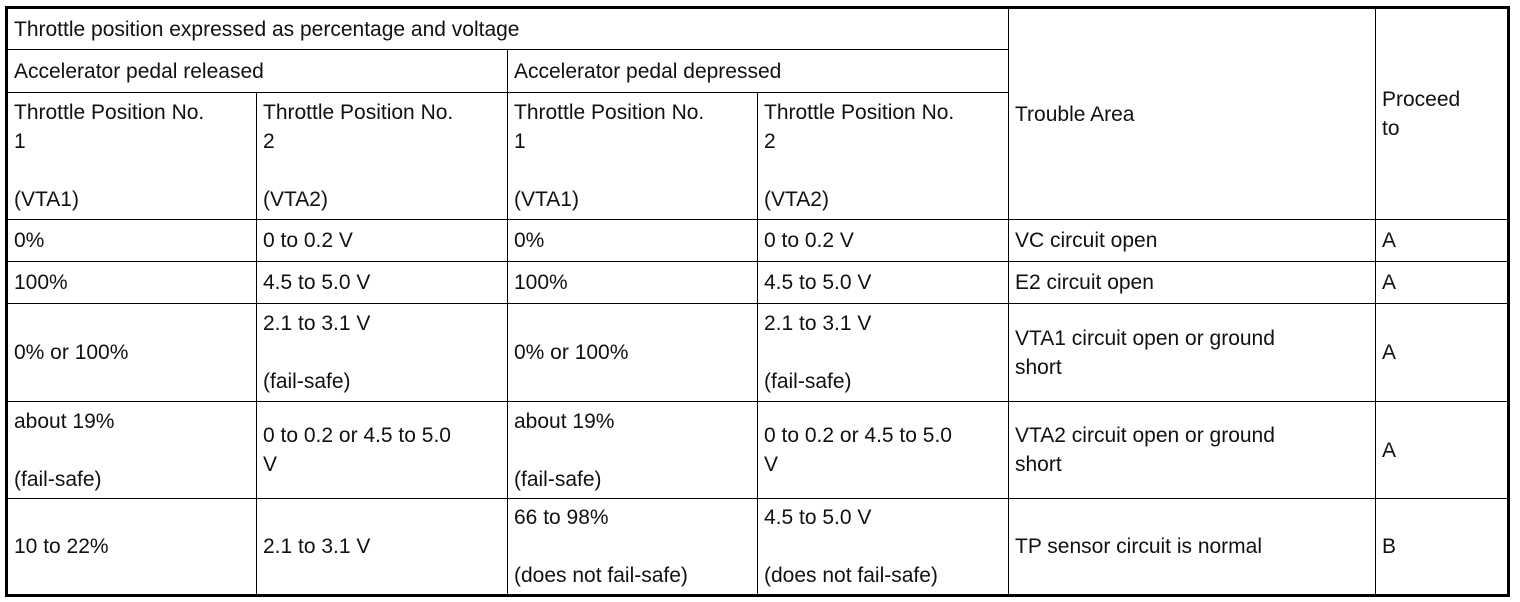  I want to click on released-vta1-cell: about 19% (fail-safe), so click(131, 450).